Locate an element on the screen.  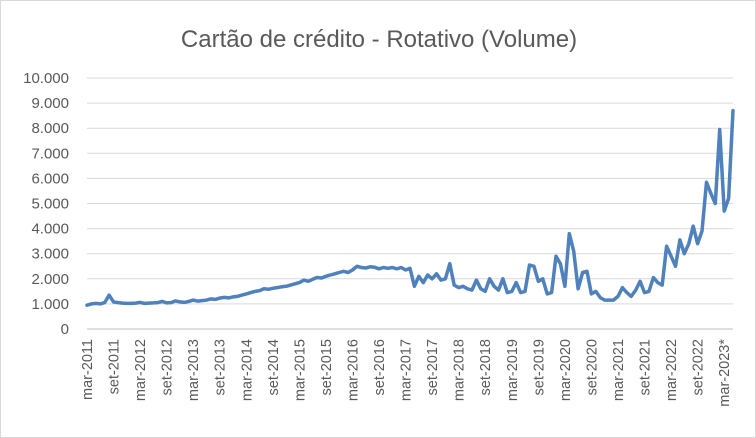
x-tick-label: mar-2013 is located at coordinates (194, 370).